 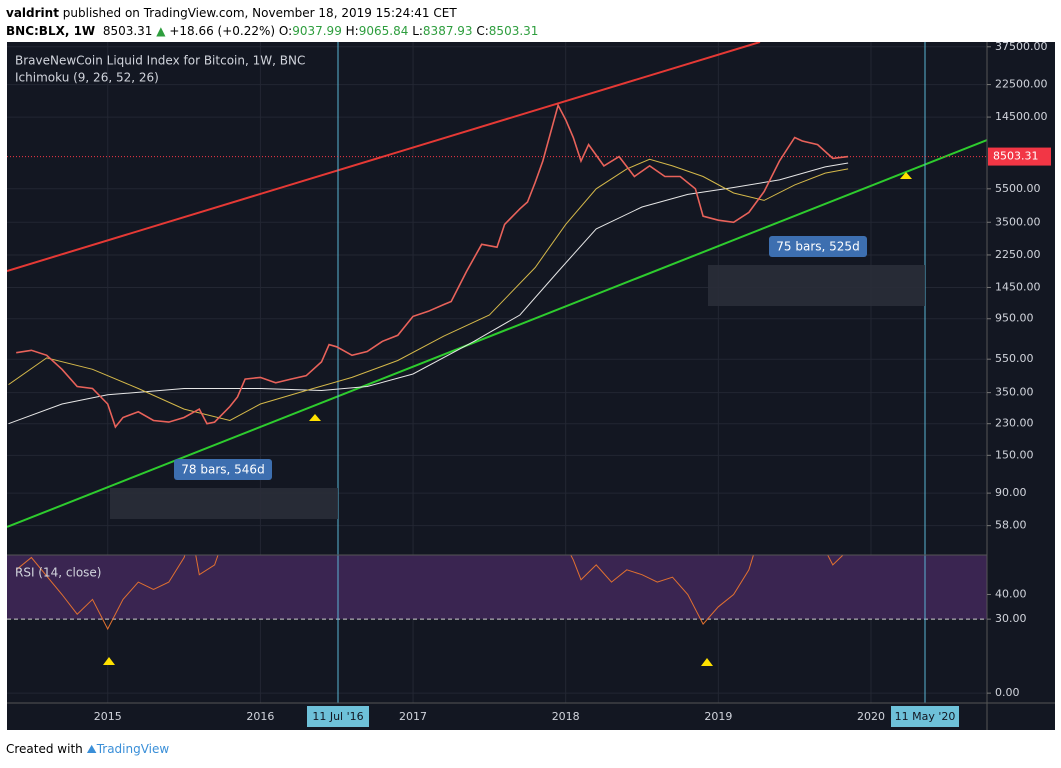 I want to click on ohlc-value: 9065.84, so click(x=383, y=31).